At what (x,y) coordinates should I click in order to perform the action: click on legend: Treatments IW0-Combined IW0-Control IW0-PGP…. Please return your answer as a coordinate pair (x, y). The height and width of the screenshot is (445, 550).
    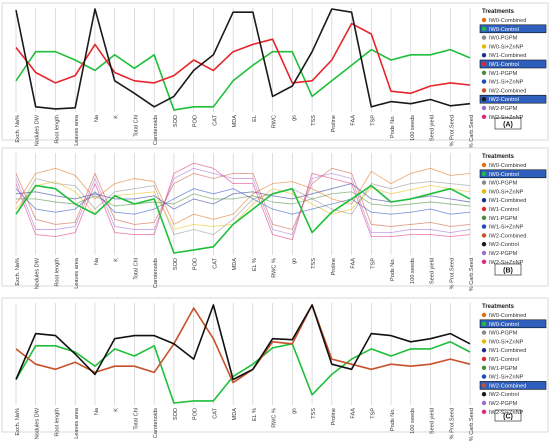
    Looking at the image, I should click on (513, 65).